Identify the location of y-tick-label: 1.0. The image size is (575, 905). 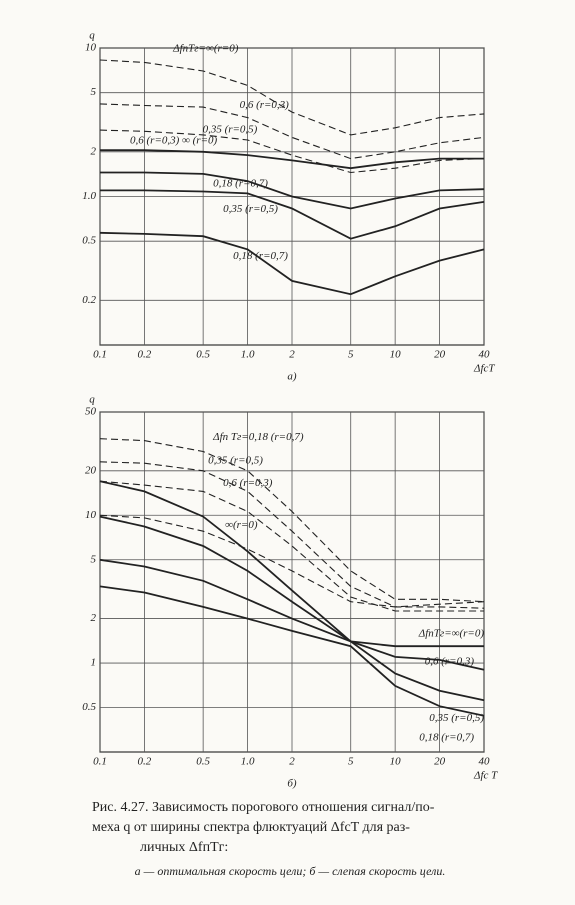
(89, 196).